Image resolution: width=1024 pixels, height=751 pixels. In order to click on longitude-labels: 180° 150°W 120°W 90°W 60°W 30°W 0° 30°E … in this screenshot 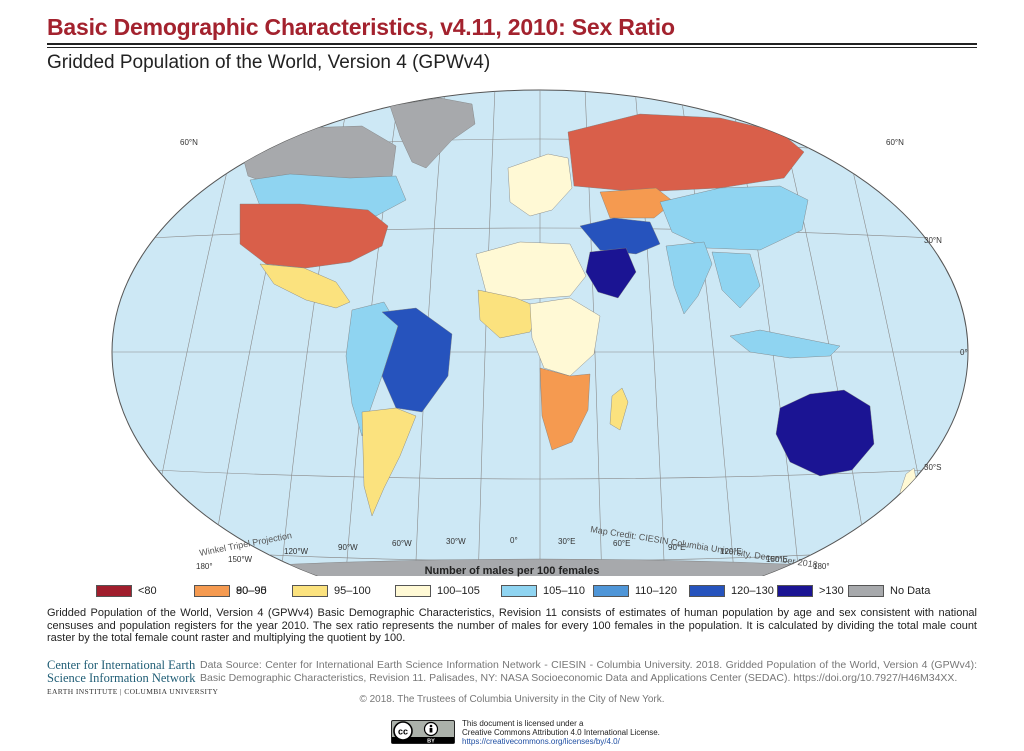, I will do `click(513, 553)`.